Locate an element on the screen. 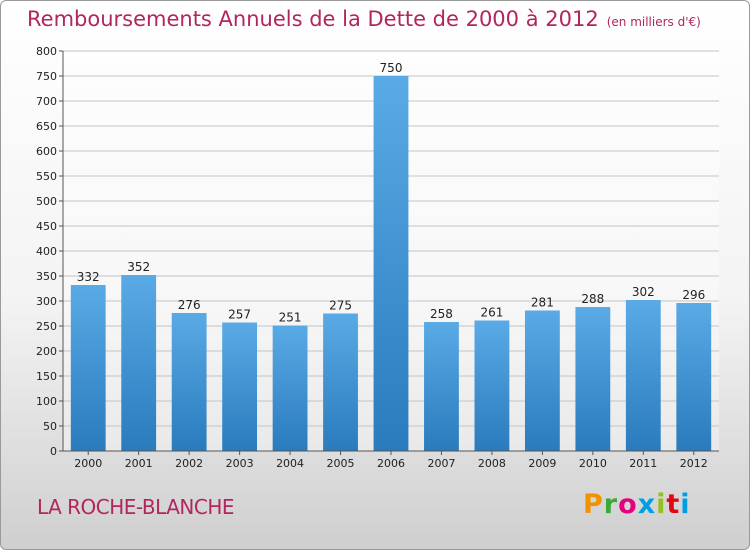 The height and width of the screenshot is (550, 750). bar-2000 is located at coordinates (88, 368).